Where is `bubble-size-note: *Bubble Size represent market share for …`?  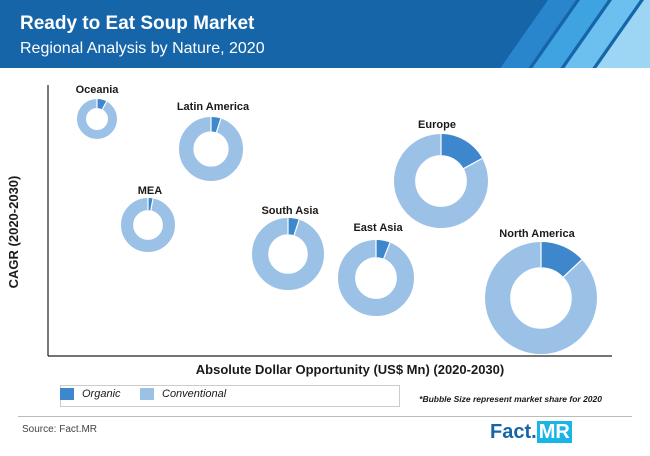 bubble-size-note: *Bubble Size represent market share for … is located at coordinates (510, 399).